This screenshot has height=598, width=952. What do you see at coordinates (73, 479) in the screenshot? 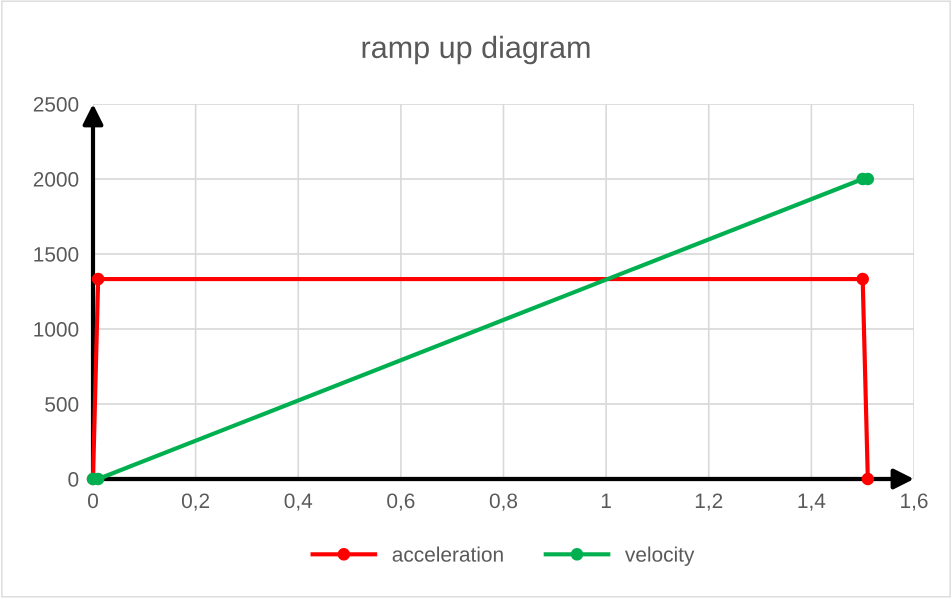
I see `y-tick-label: 0` at bounding box center [73, 479].